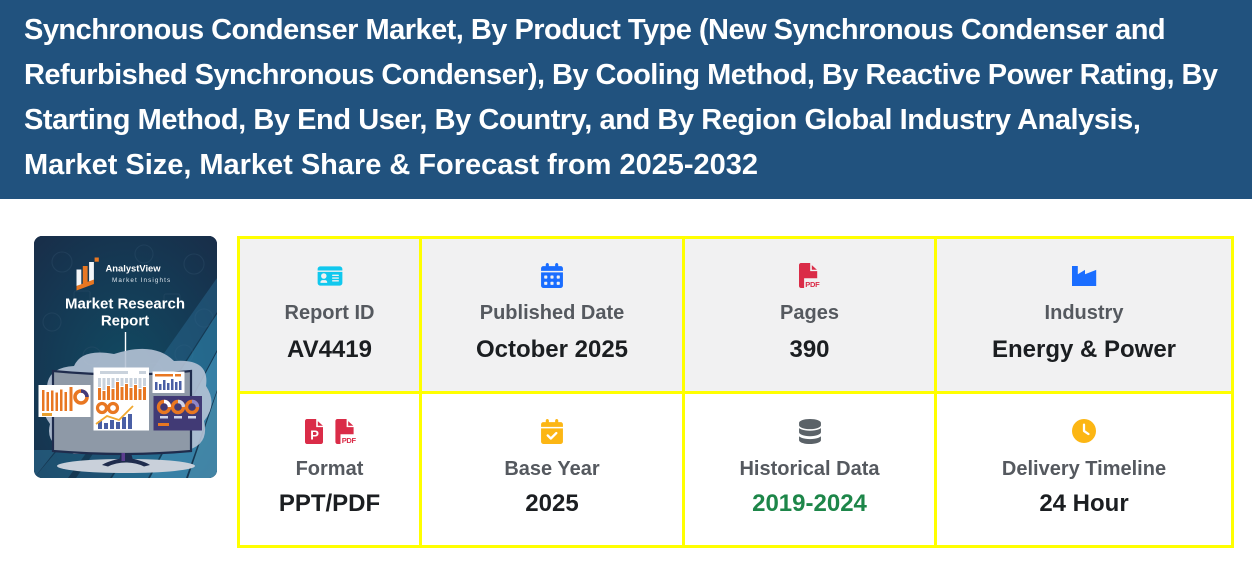 Image resolution: width=1252 pixels, height=565 pixels. I want to click on svg-text: P, so click(314, 434).